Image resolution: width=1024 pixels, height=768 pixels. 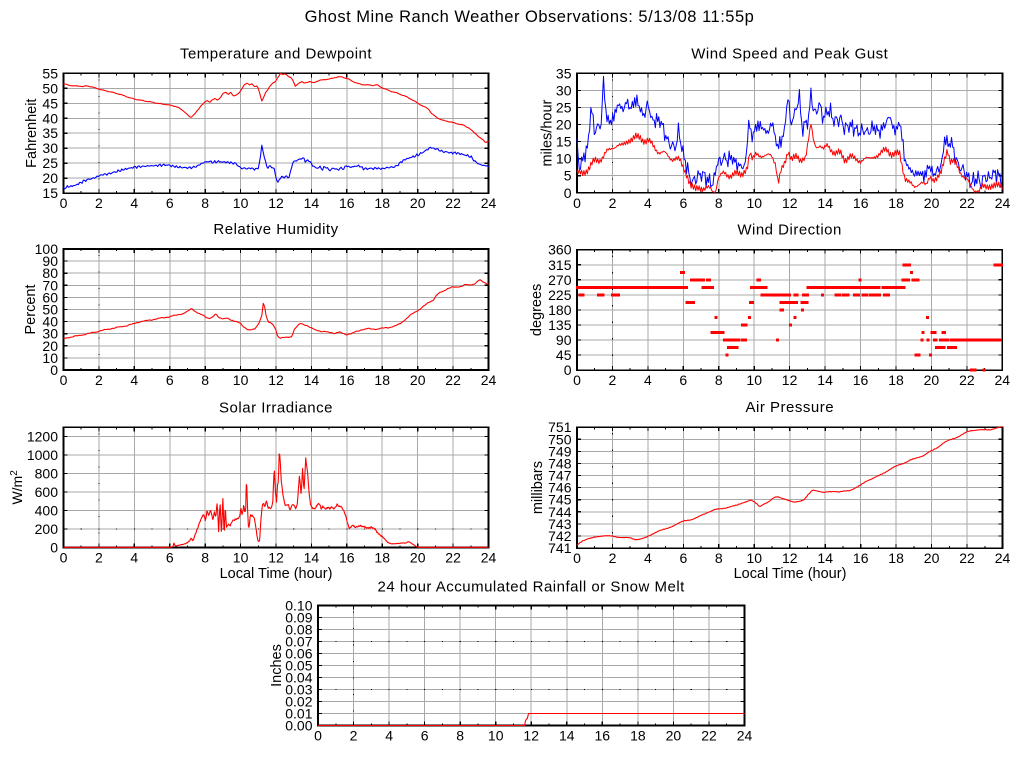 I want to click on svg-text: 0.02, so click(x=298, y=702).